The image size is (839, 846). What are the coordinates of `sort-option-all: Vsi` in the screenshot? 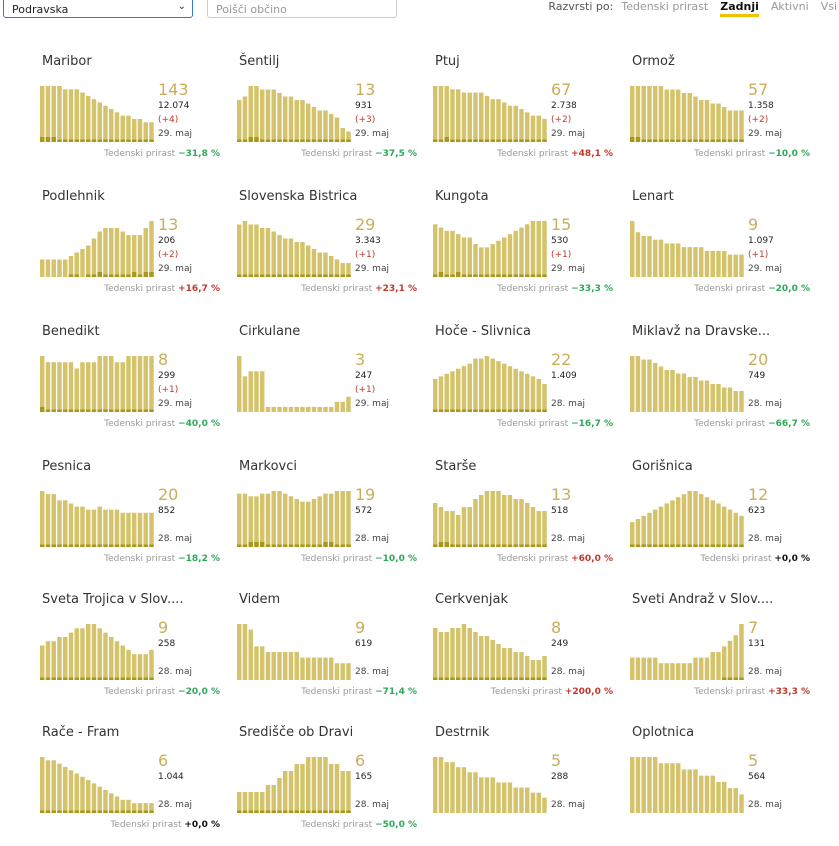 It's located at (828, 6).